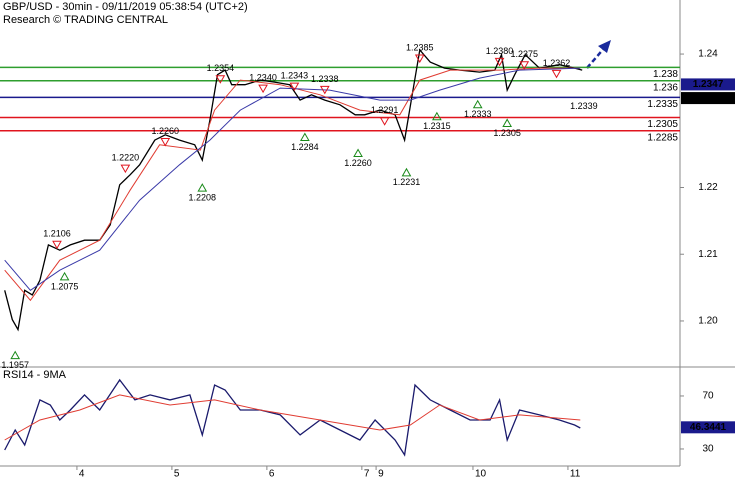  What do you see at coordinates (367, 474) in the screenshot?
I see `x-tick-label: 7` at bounding box center [367, 474].